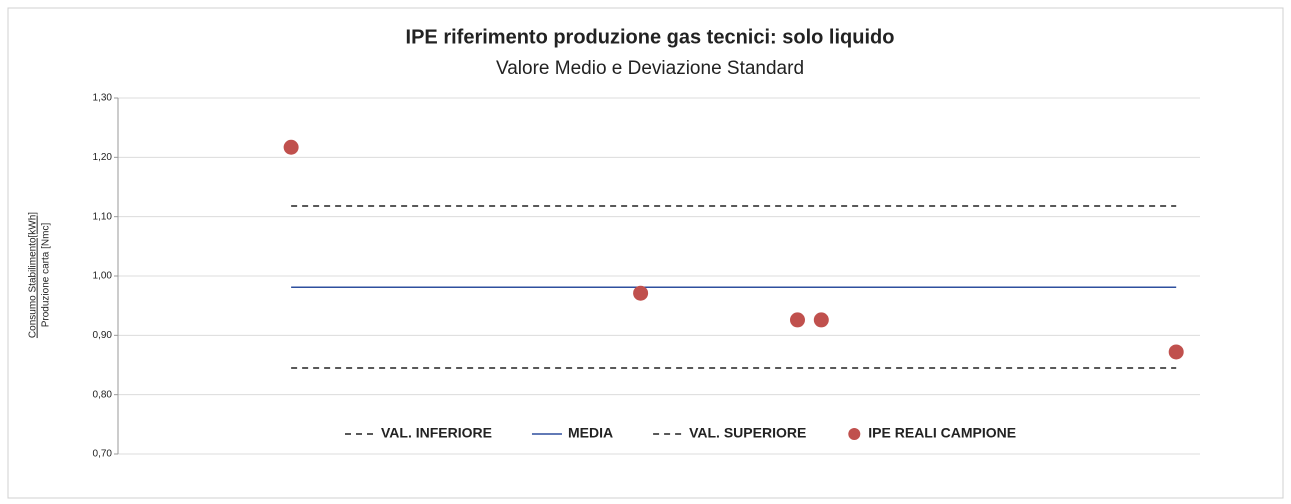 The height and width of the screenshot is (504, 1291). Describe the element at coordinates (942, 433) in the screenshot. I see `legend-label: IPE REALI CAMPIONE` at that location.